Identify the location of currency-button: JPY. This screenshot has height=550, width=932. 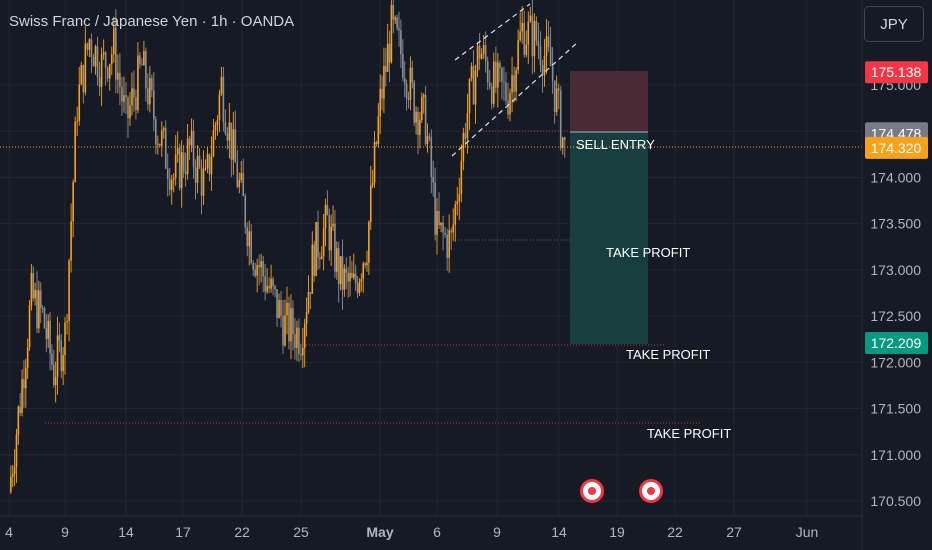
(894, 24).